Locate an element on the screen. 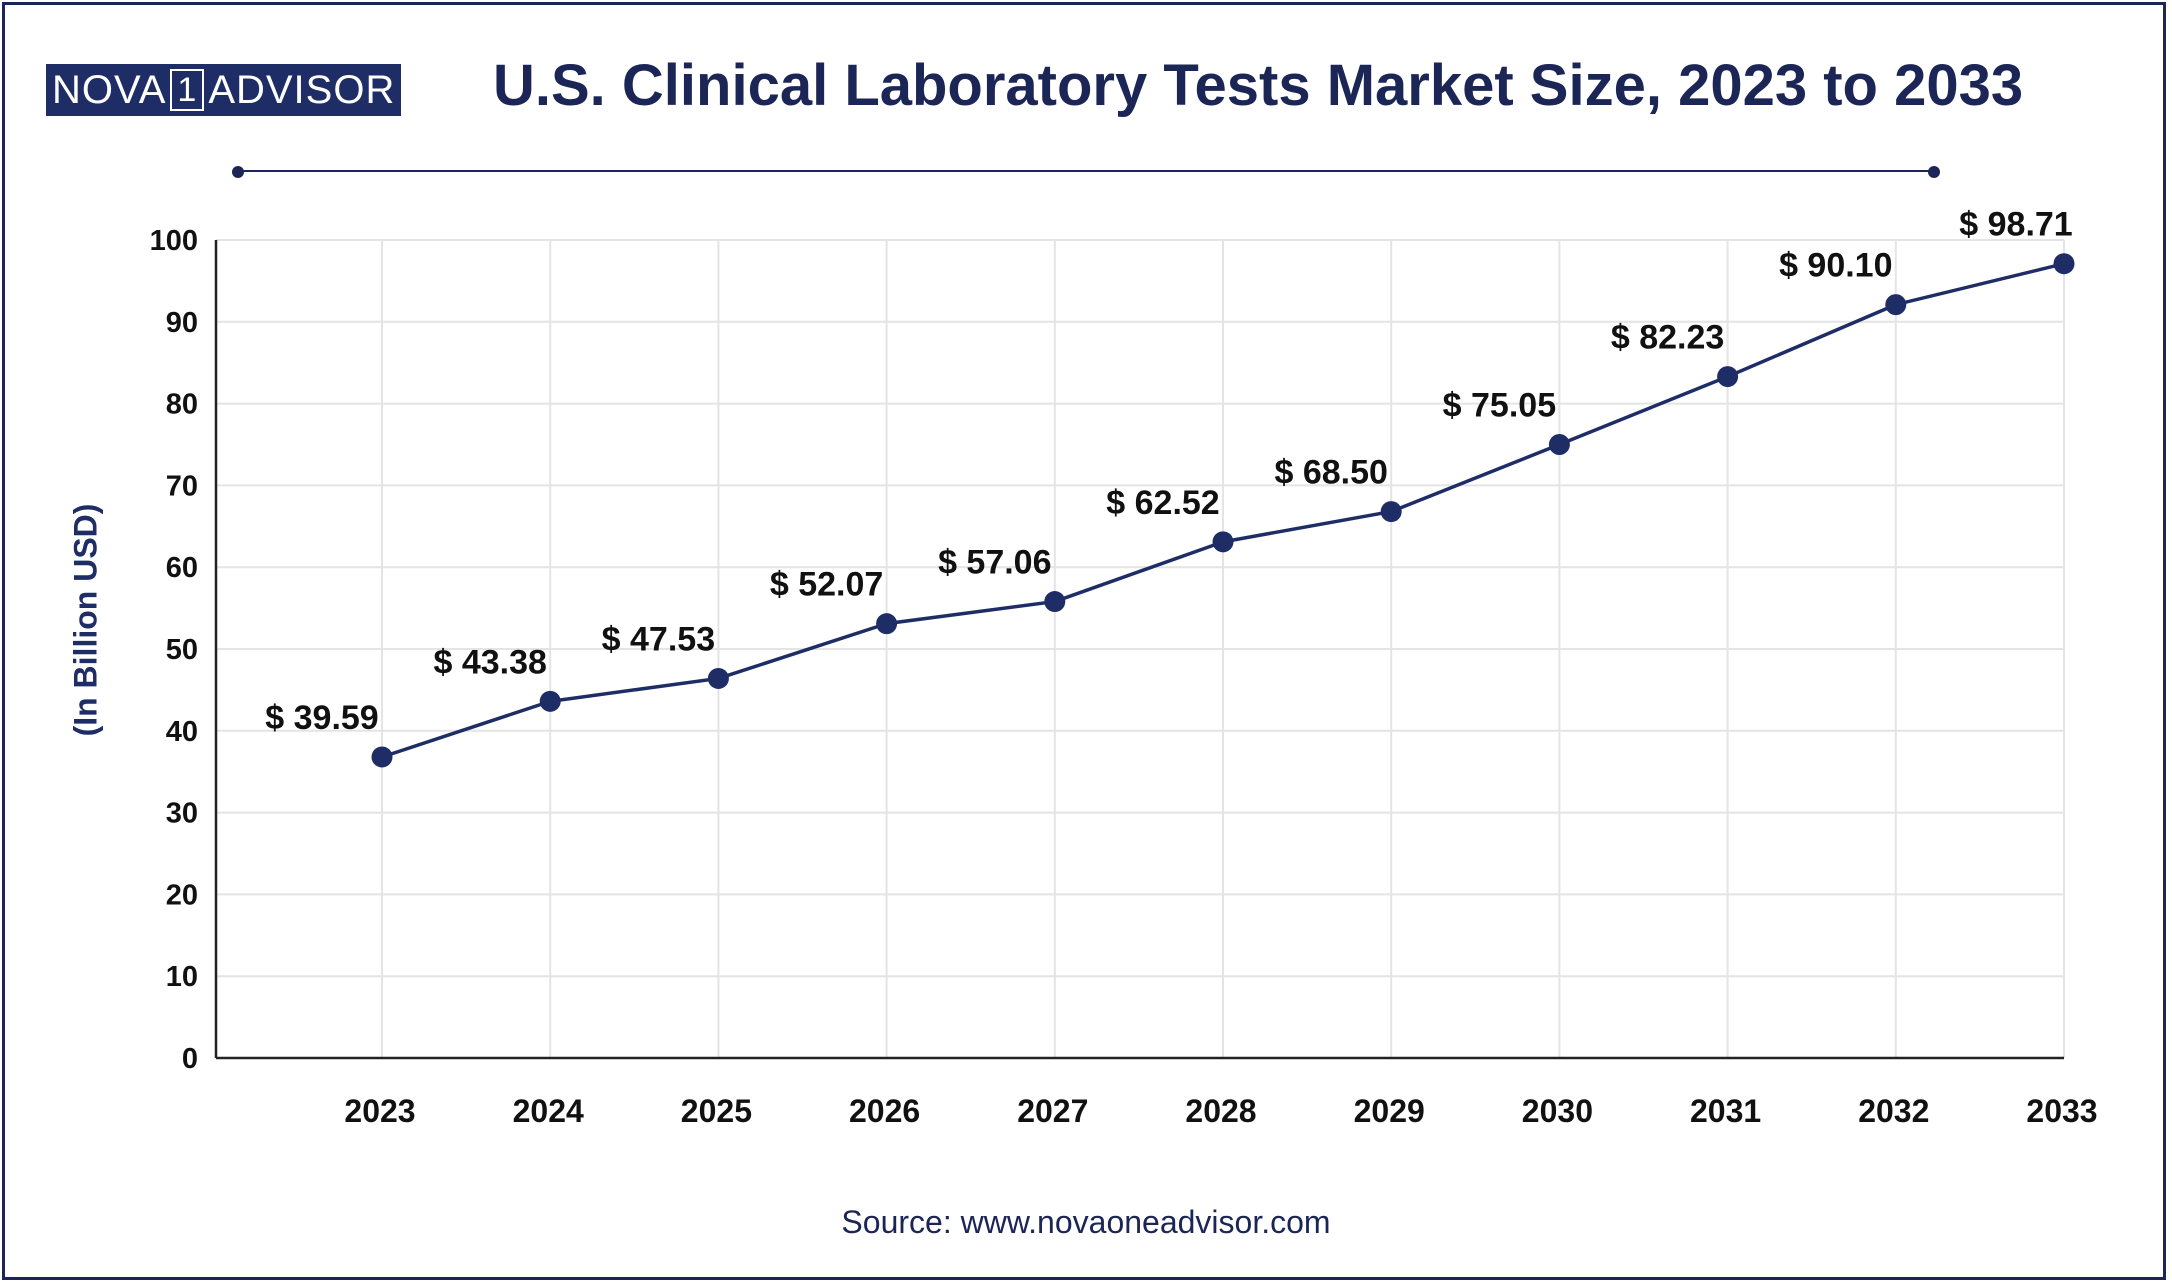  logo-word-advisor: ADVISOR is located at coordinates (302, 90).